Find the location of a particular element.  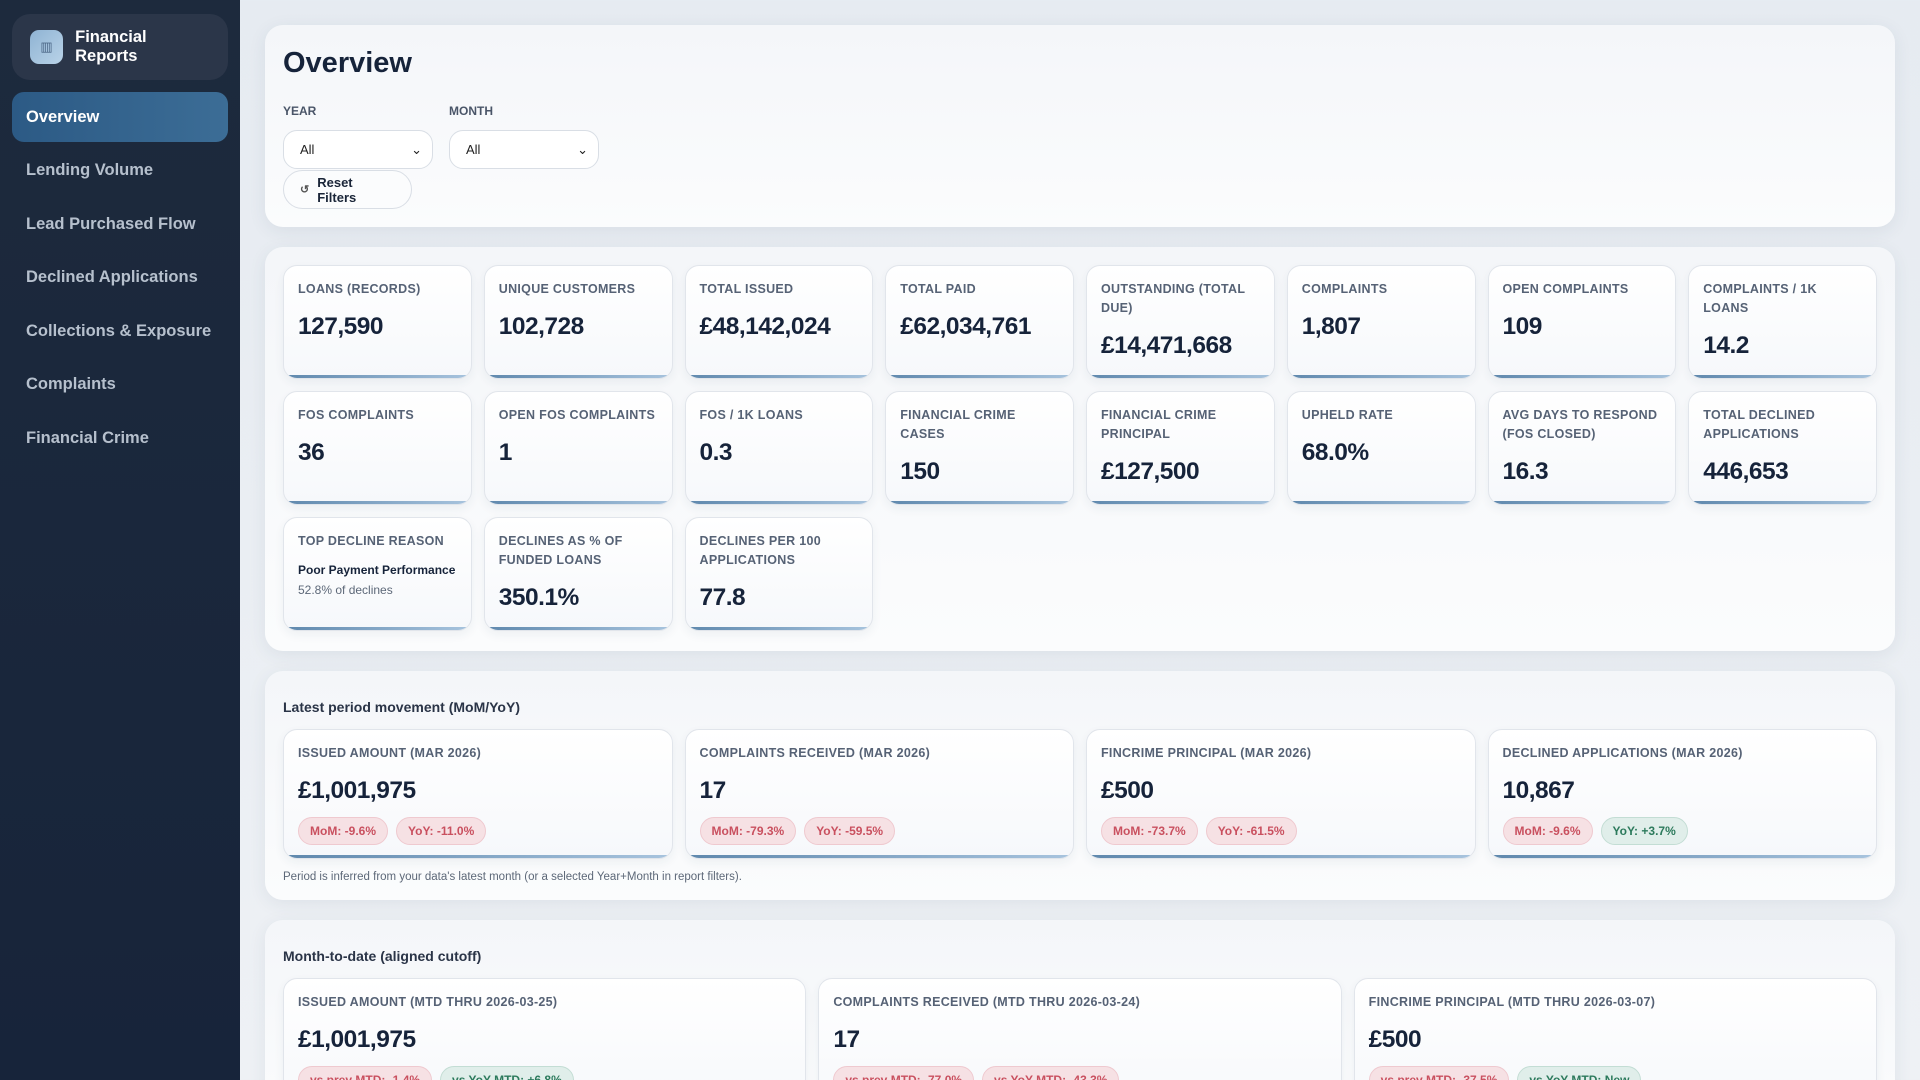

change-badge: YoY: -59.5% is located at coordinates (850, 831).